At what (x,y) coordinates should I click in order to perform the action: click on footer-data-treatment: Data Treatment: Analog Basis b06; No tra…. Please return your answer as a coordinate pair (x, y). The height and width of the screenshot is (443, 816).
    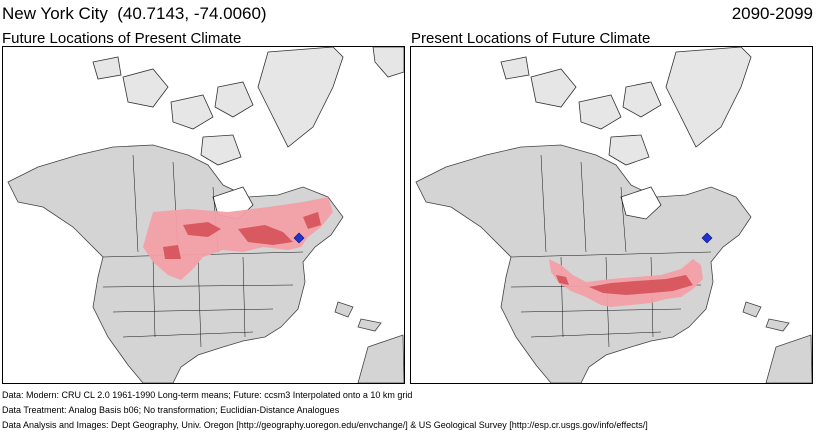
    Looking at the image, I should click on (171, 410).